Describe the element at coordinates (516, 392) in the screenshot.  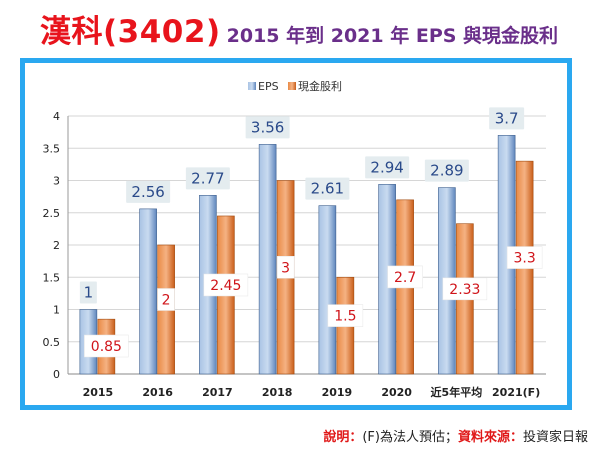
I see `x-tick-label: 2021(F)` at that location.